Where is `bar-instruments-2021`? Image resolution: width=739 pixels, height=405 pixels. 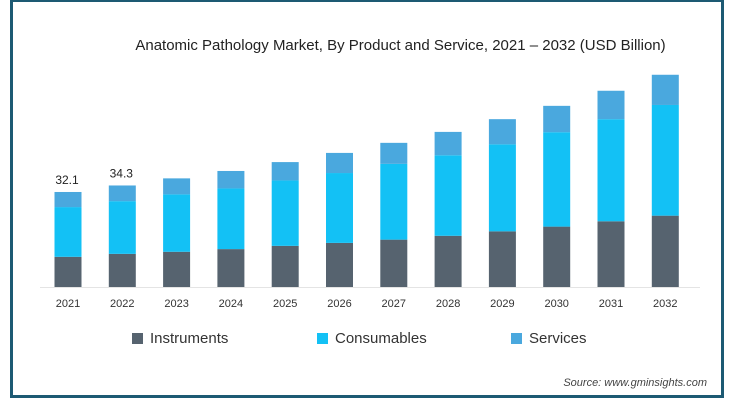 bar-instruments-2021 is located at coordinates (68, 271).